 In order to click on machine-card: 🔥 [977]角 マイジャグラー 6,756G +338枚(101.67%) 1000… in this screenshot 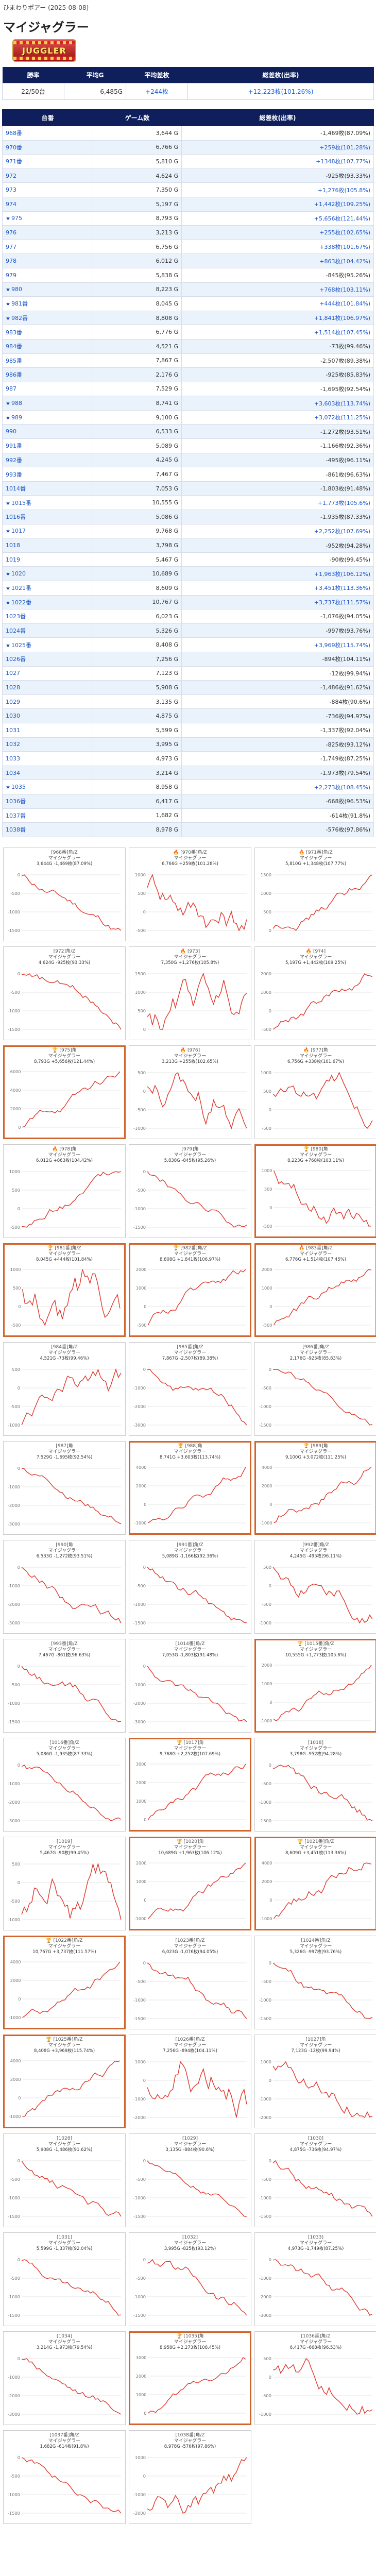, I will do `click(315, 1092)`.